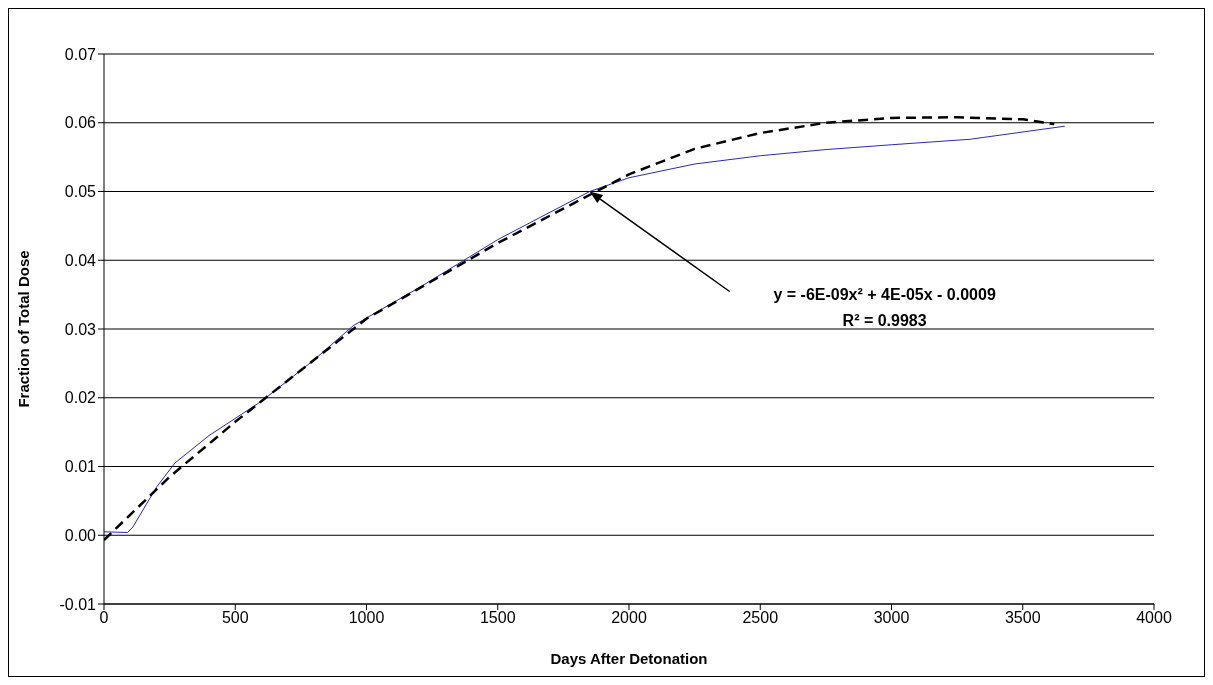 Image resolution: width=1213 pixels, height=685 pixels. I want to click on y-tick-label: 0.05, so click(80, 192).